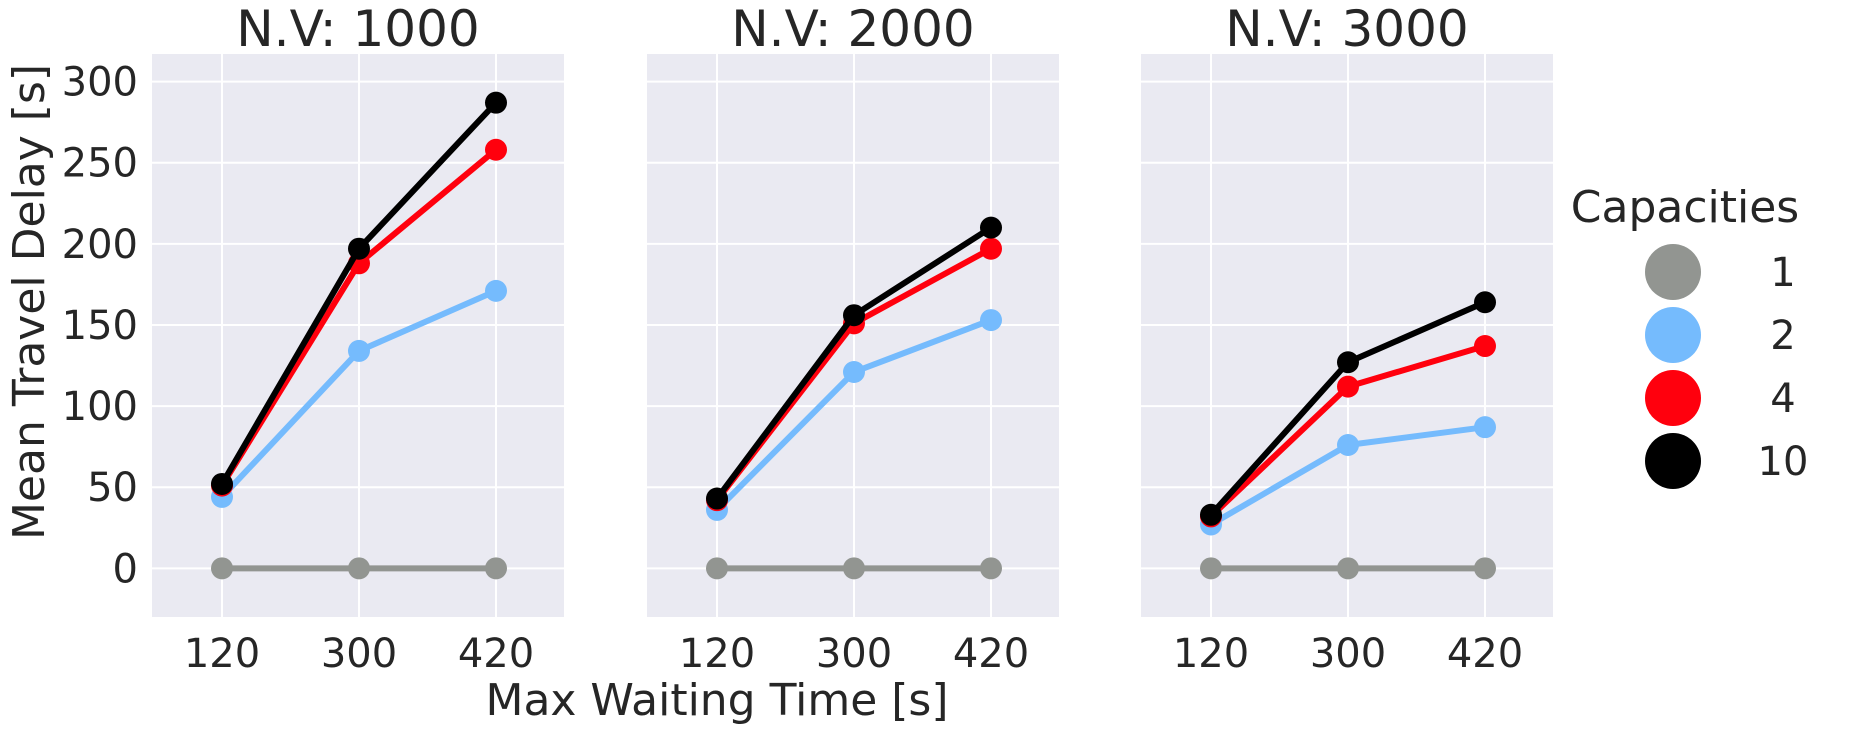  Describe the element at coordinates (1685, 207) in the screenshot. I see `legend-title: Capacities` at that location.